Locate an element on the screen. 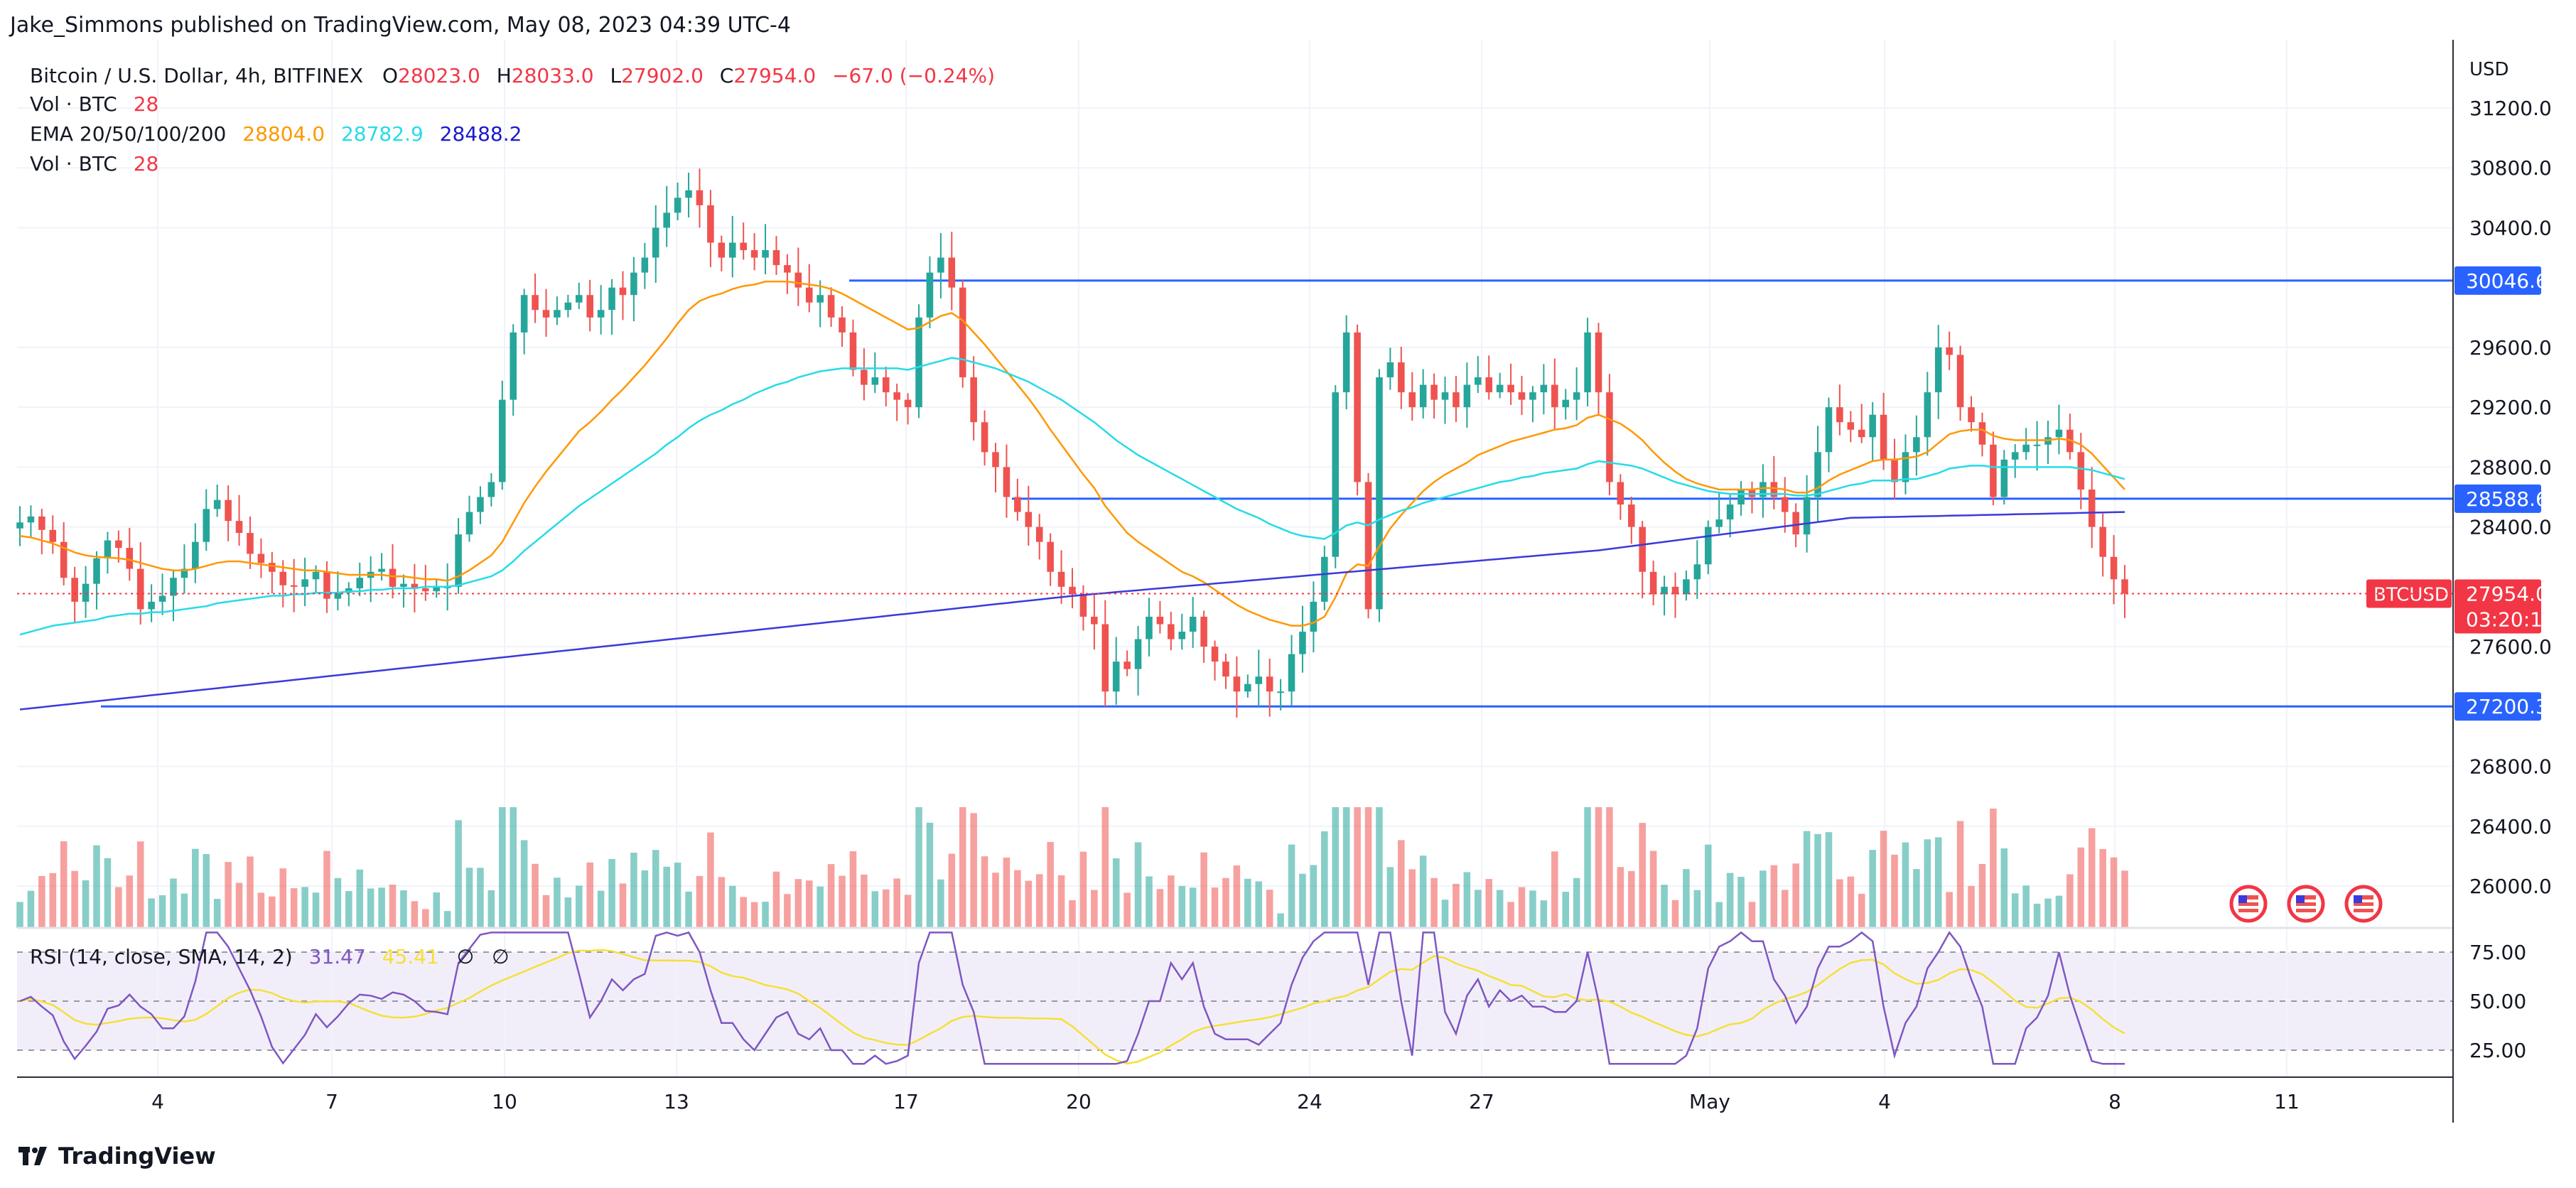 This screenshot has width=2576, height=1188. low-value: 27902.0 is located at coordinates (663, 75).